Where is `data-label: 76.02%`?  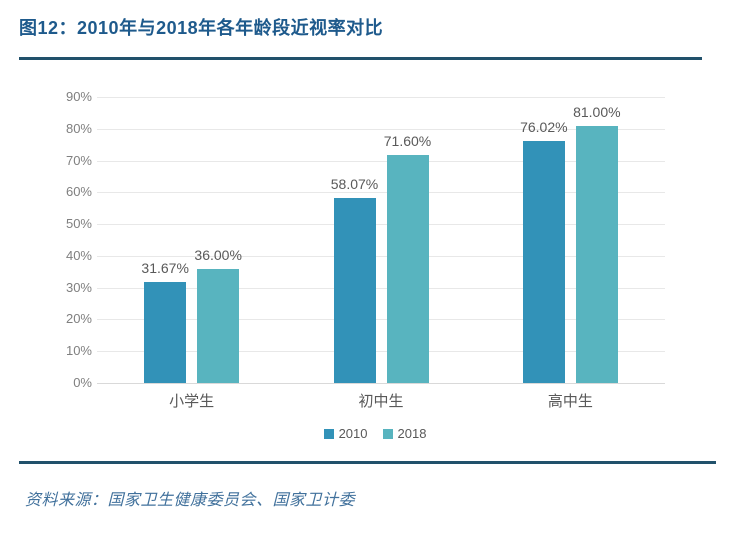
data-label: 76.02% is located at coordinates (544, 127).